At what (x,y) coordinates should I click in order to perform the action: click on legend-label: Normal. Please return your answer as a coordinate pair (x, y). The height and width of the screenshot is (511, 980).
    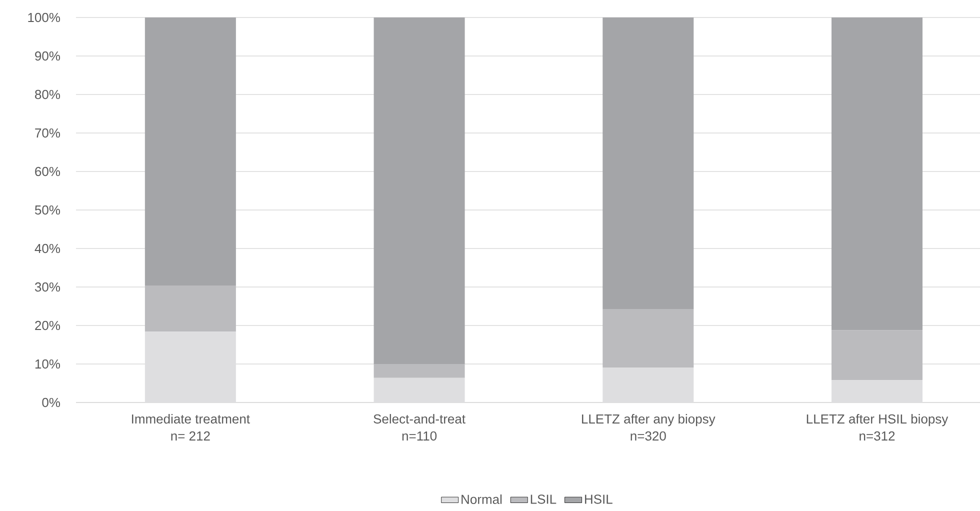
    Looking at the image, I should click on (482, 499).